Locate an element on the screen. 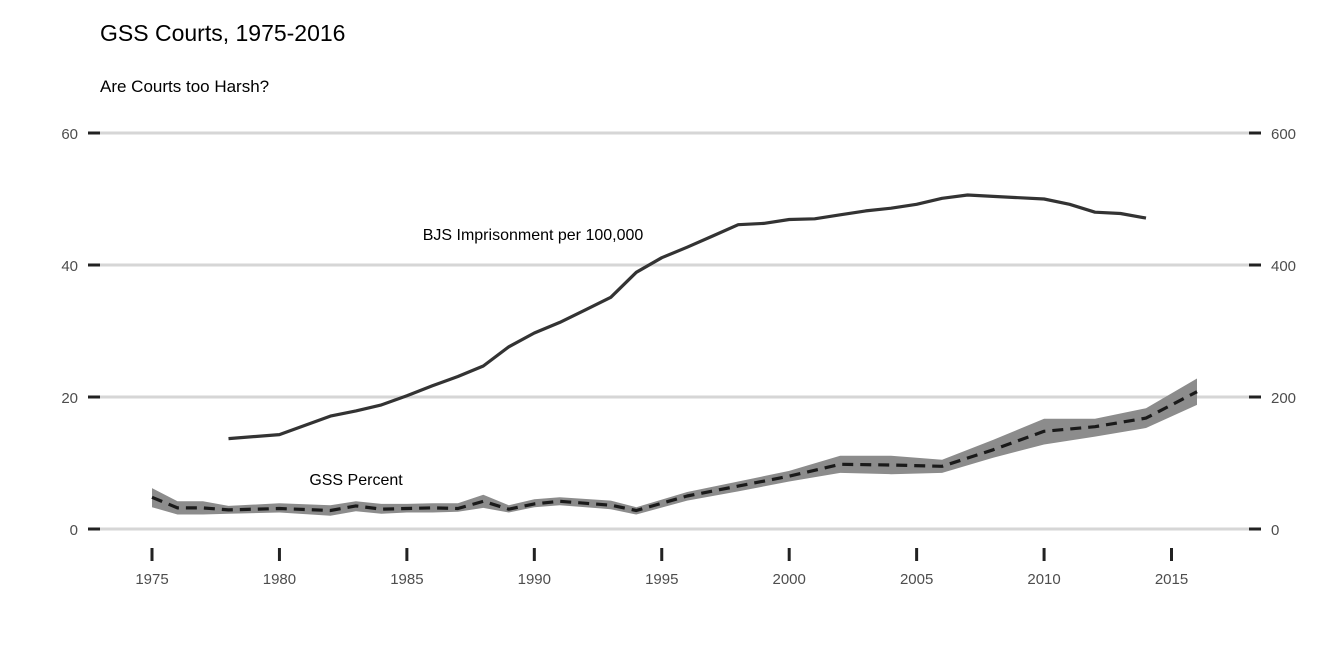 This screenshot has height=645, width=1320. x-tick-label: 1975 is located at coordinates (151, 579).